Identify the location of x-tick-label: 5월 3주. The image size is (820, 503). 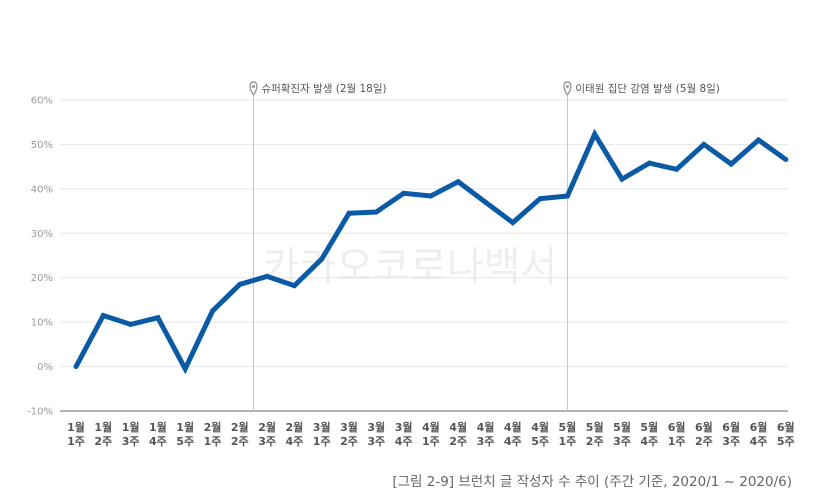
(622, 434).